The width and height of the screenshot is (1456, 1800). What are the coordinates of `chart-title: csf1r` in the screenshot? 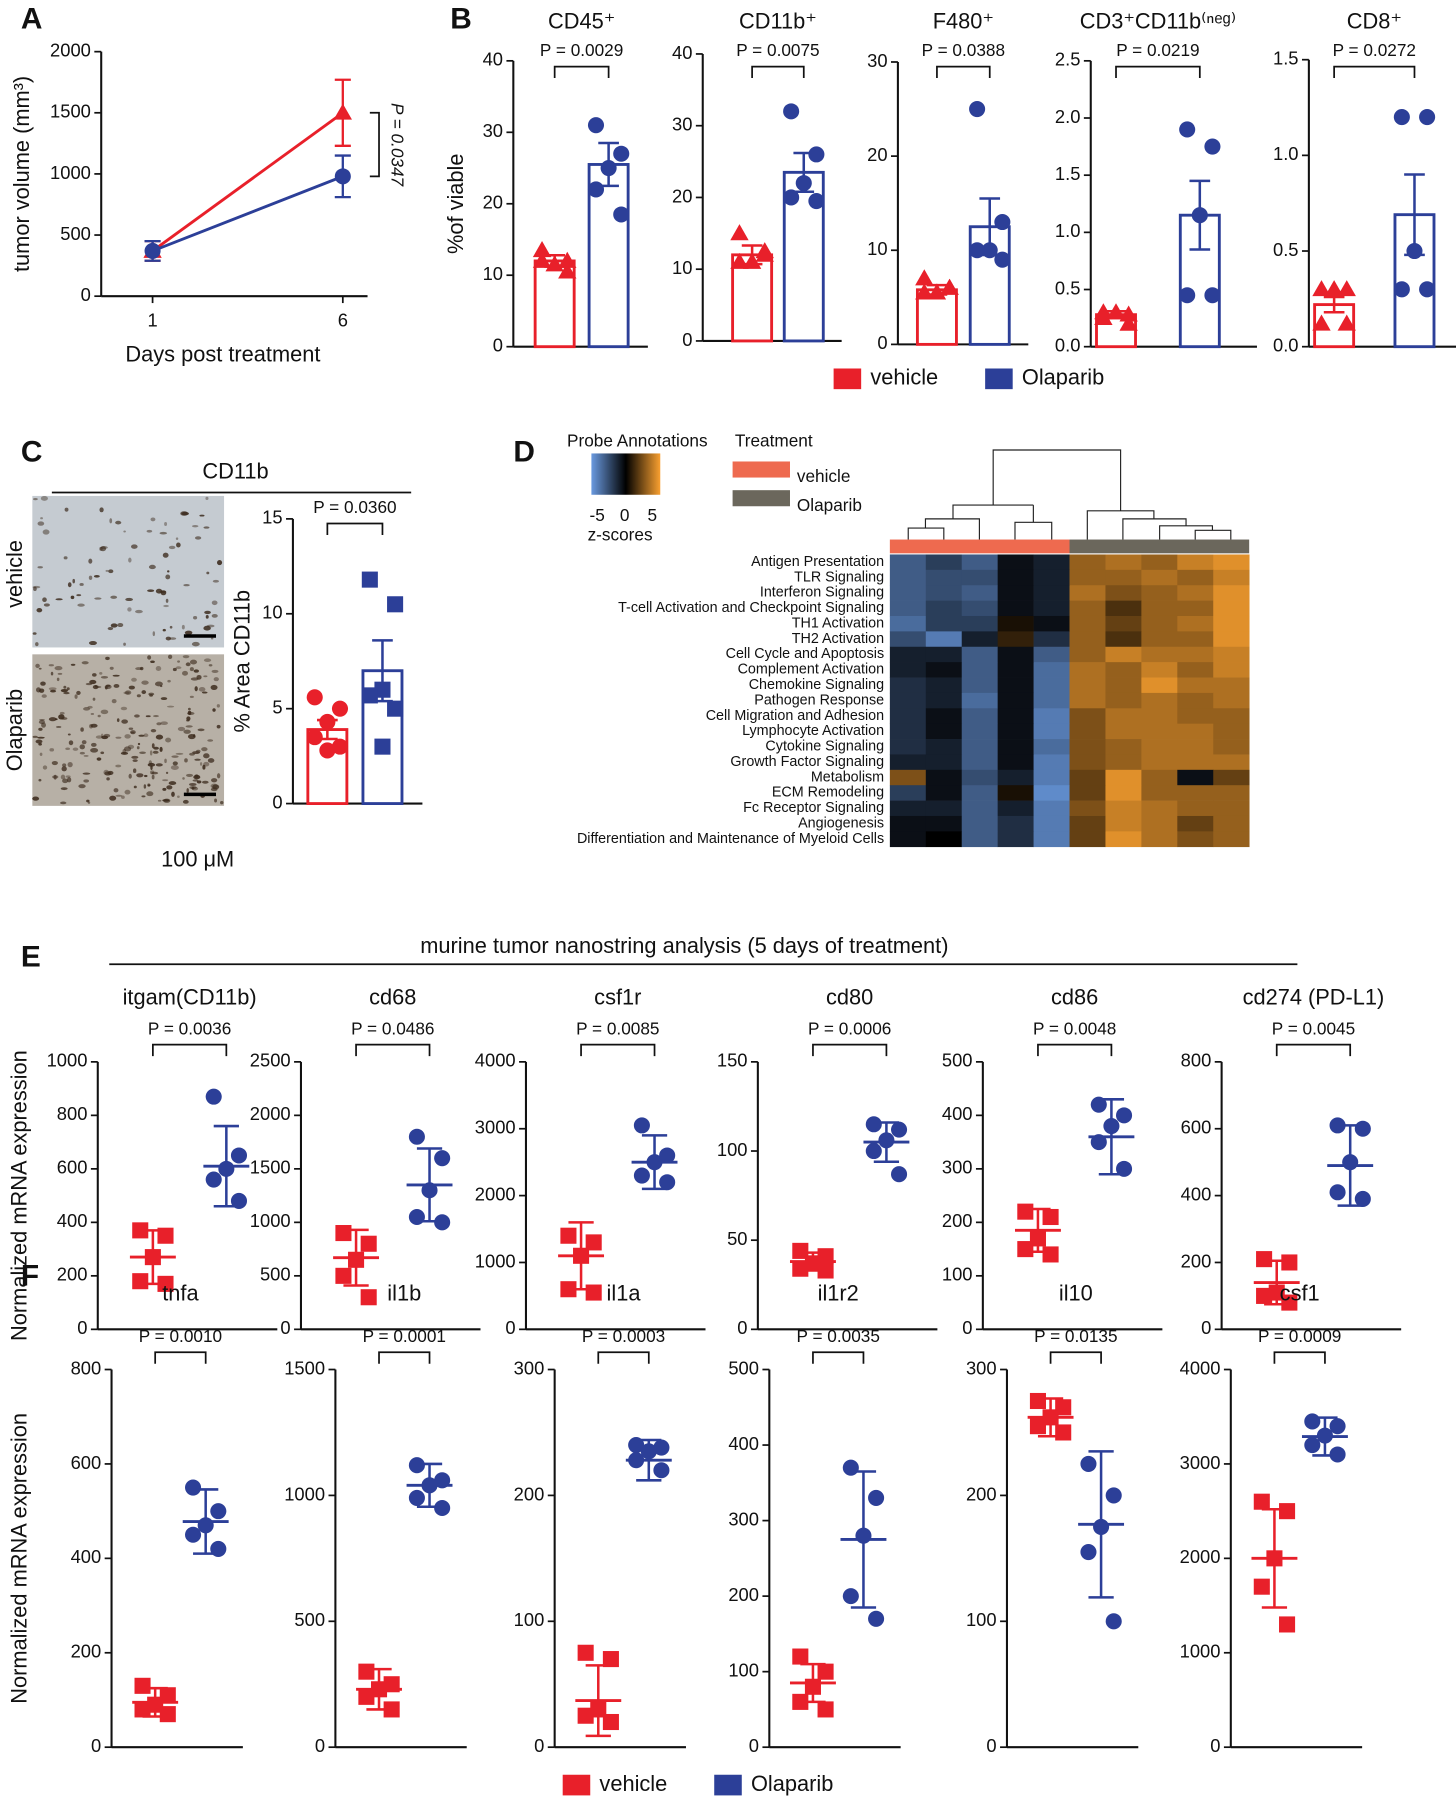 It's located at (617, 996).